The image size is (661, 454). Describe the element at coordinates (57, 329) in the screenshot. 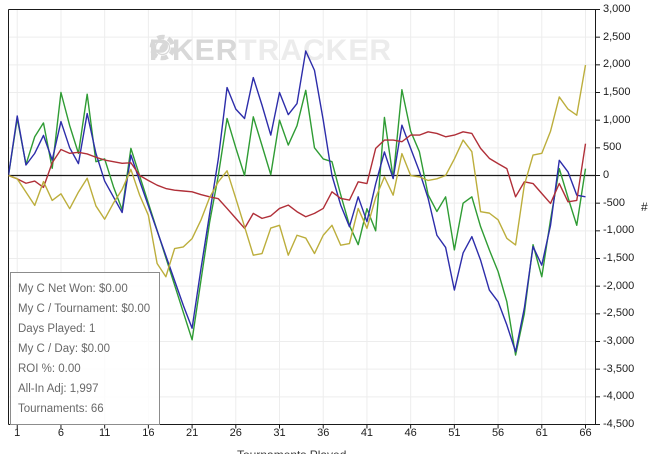

I see `stat-days-played: Days Played: 1` at that location.